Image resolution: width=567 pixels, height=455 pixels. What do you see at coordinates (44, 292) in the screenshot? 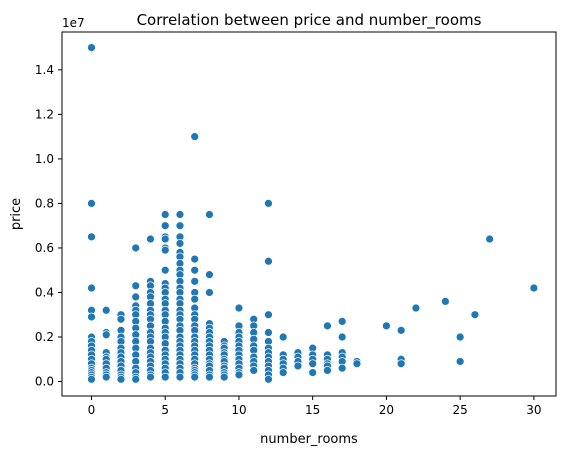
I see `y-tick-label: 0.4` at bounding box center [44, 292].